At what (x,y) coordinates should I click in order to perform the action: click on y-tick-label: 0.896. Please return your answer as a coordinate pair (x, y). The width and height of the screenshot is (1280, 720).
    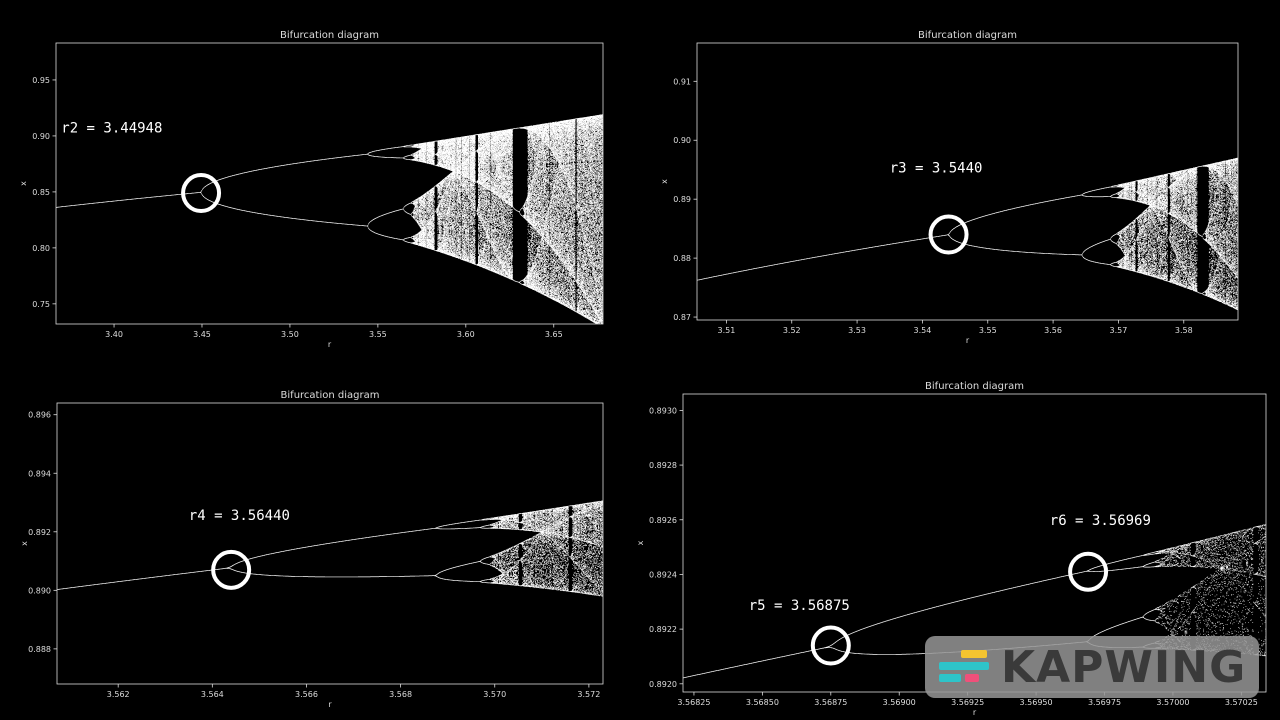
    Looking at the image, I should click on (39, 415).